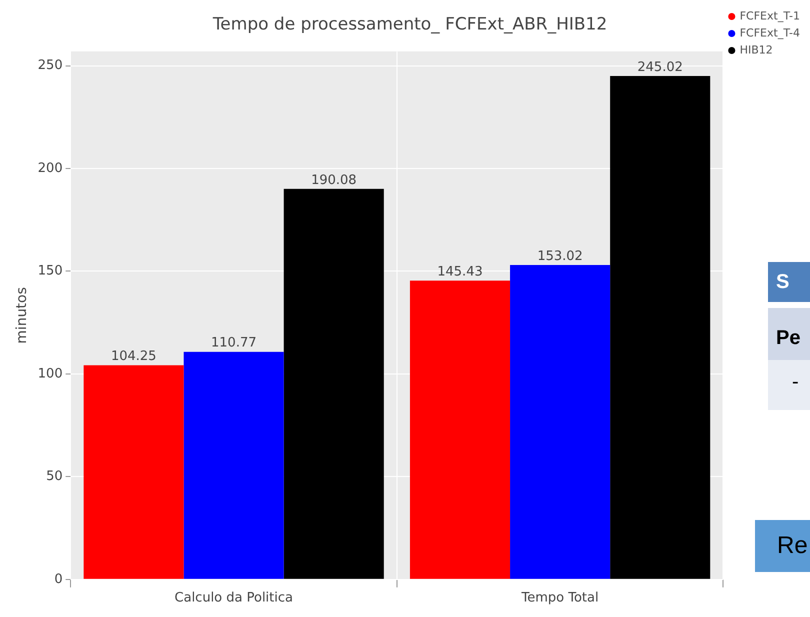  I want to click on legend-label: FCFExt_T-1, so click(770, 15).